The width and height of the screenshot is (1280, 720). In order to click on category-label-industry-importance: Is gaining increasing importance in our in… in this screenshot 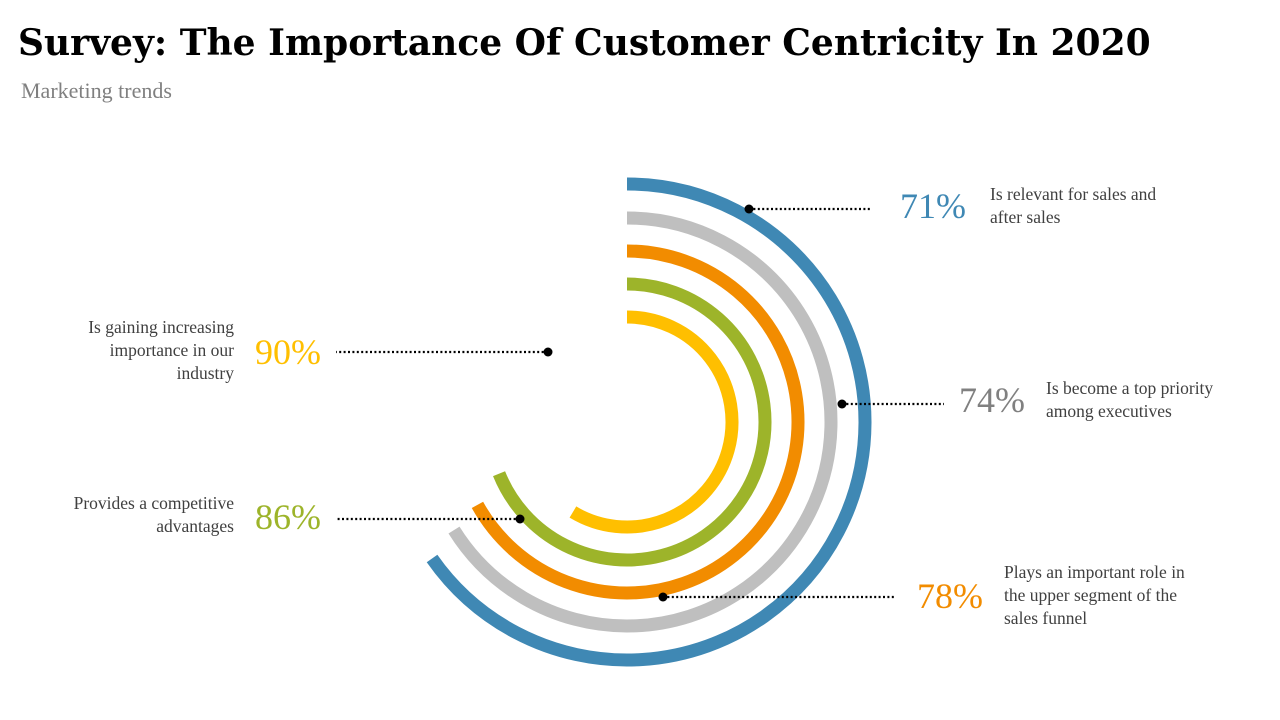, I will do `click(161, 350)`.